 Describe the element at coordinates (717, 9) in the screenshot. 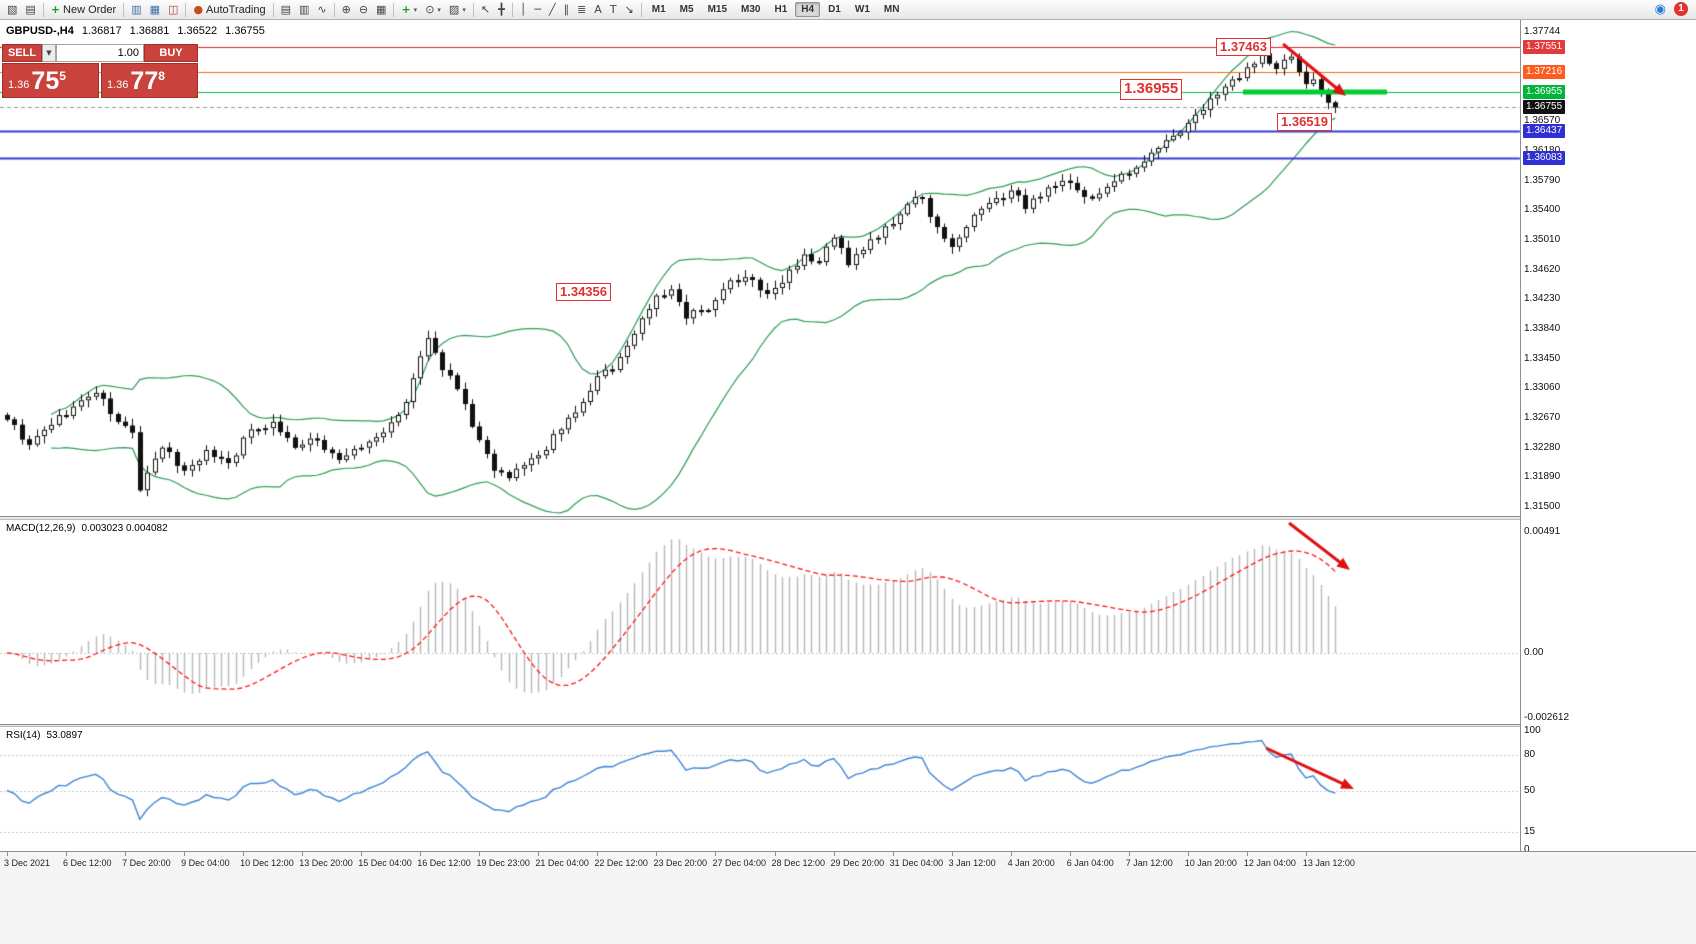

I see `timeframe-m15: M15` at that location.